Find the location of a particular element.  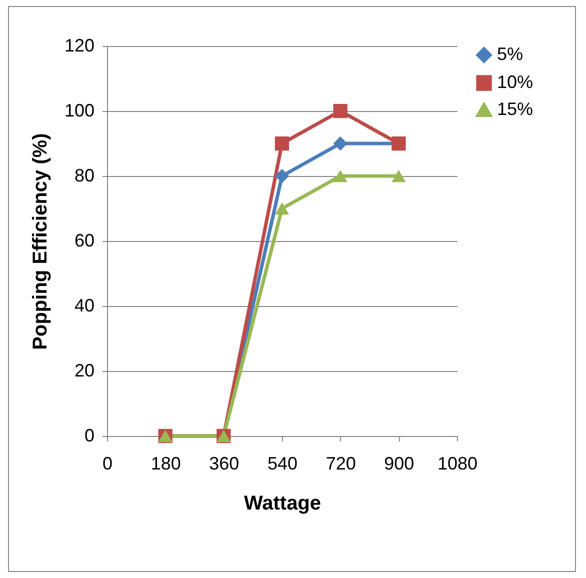

y-tick-label: 20 is located at coordinates (84, 370).